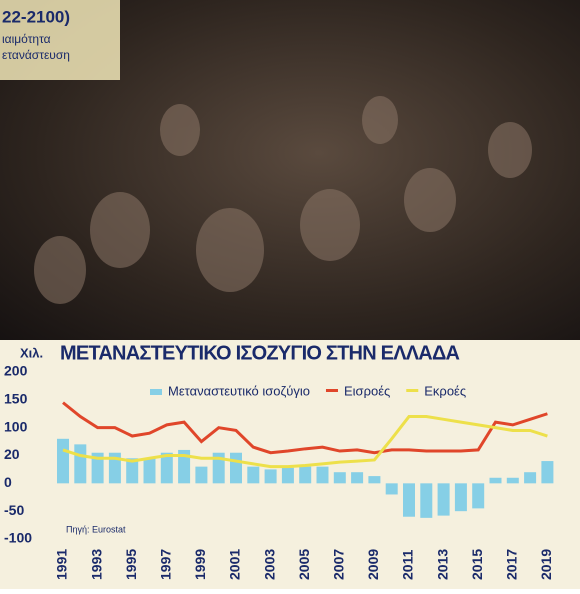 The height and width of the screenshot is (594, 580). I want to click on x-tick-label: 1993, so click(96, 564).